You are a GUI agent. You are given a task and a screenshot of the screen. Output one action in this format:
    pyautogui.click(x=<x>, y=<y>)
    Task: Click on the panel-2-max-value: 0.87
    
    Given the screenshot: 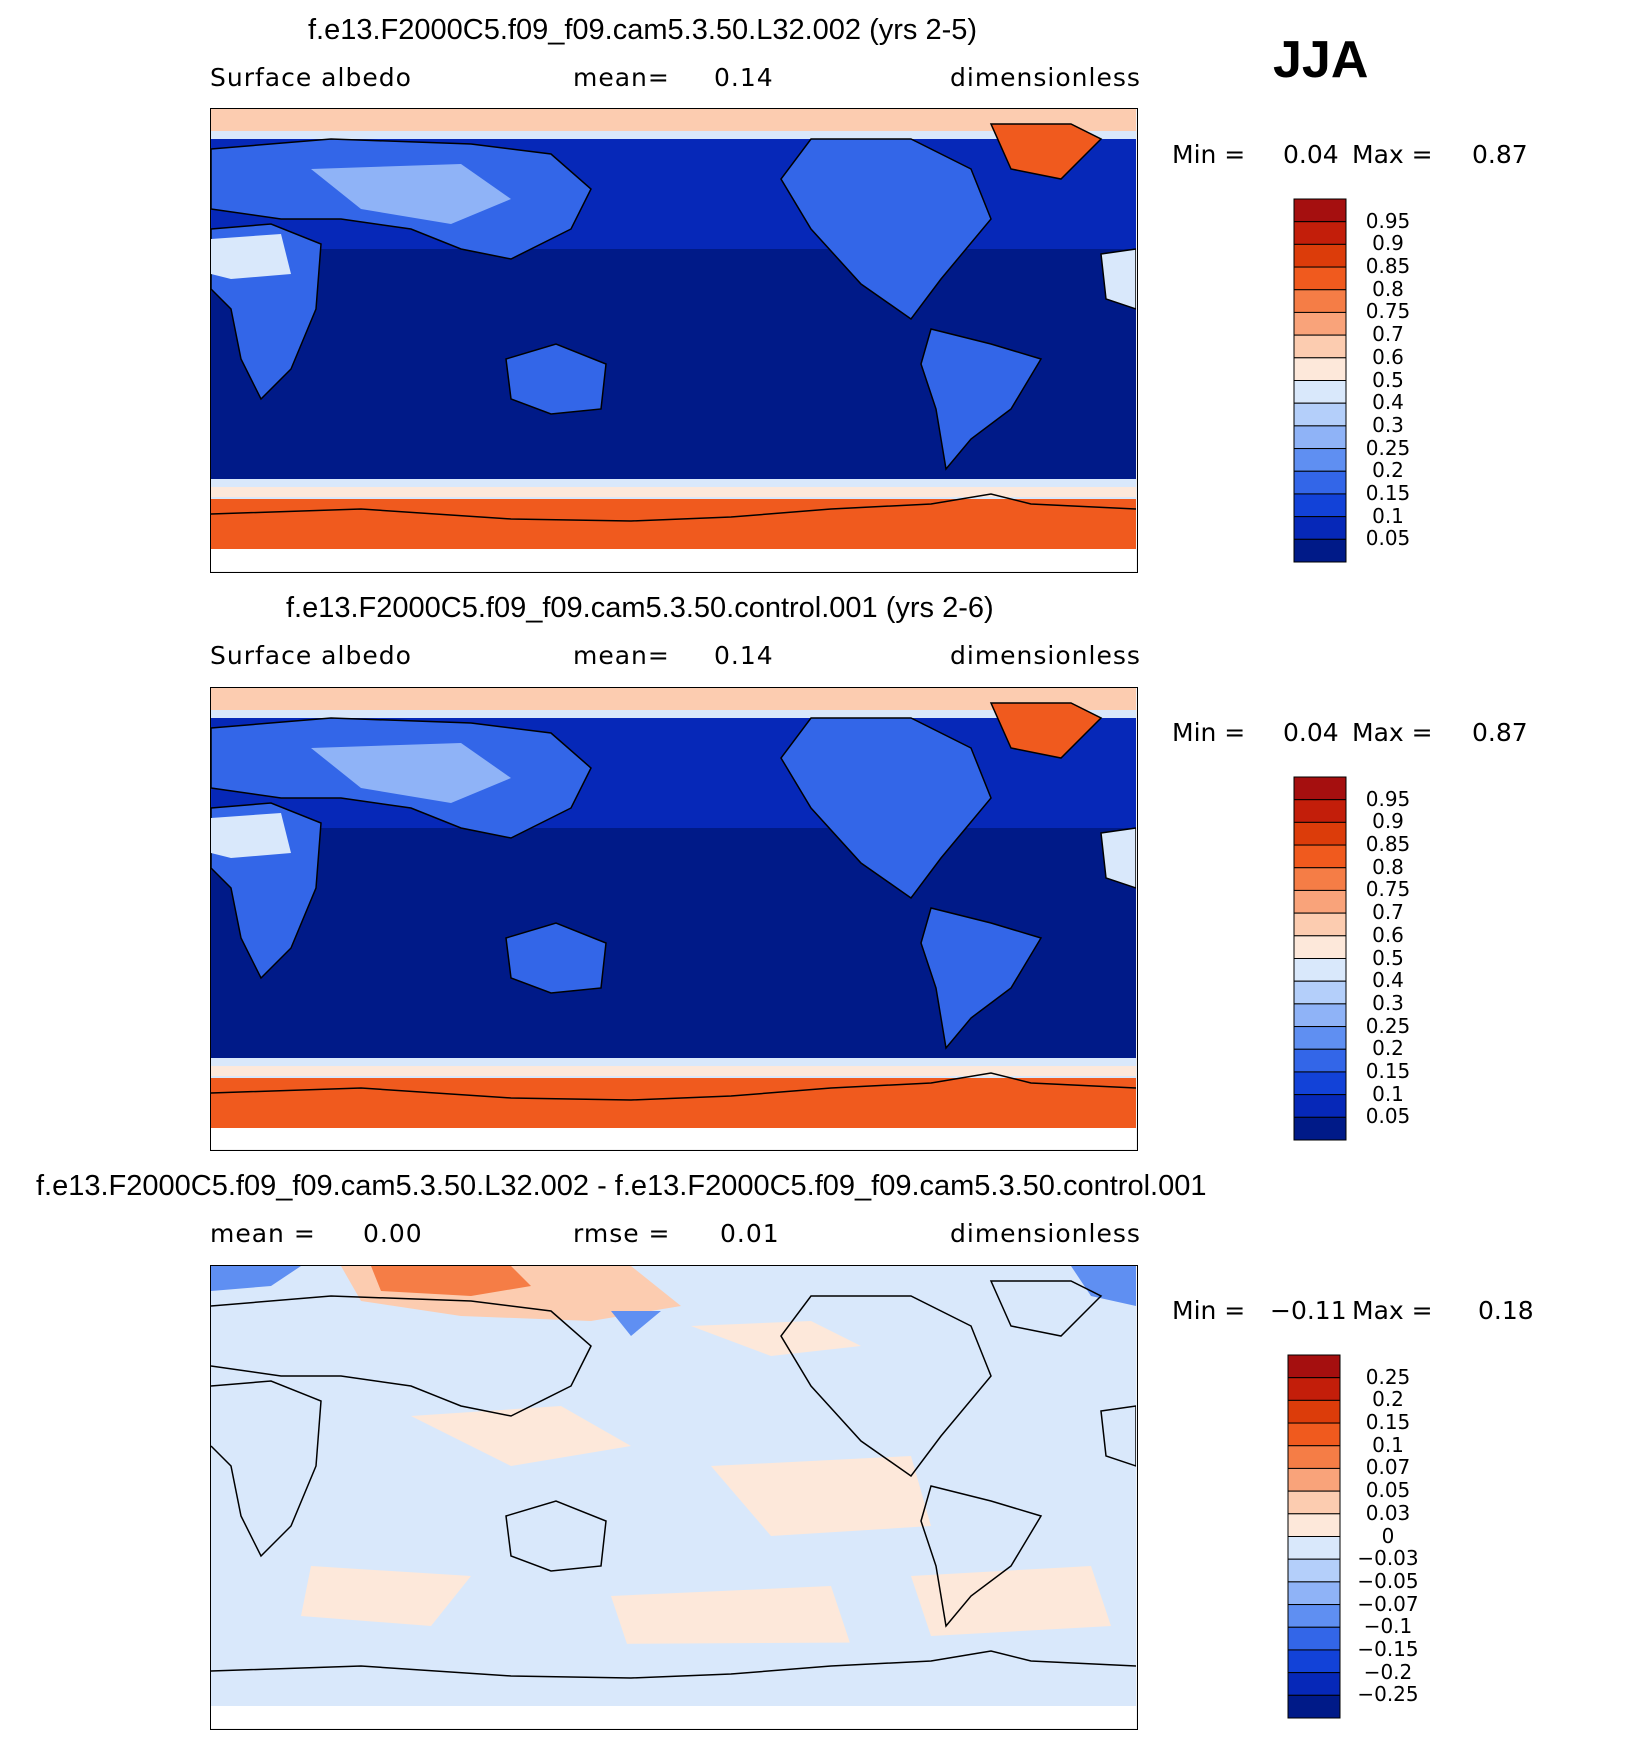 What is the action you would take?
    pyautogui.click(x=1500, y=732)
    